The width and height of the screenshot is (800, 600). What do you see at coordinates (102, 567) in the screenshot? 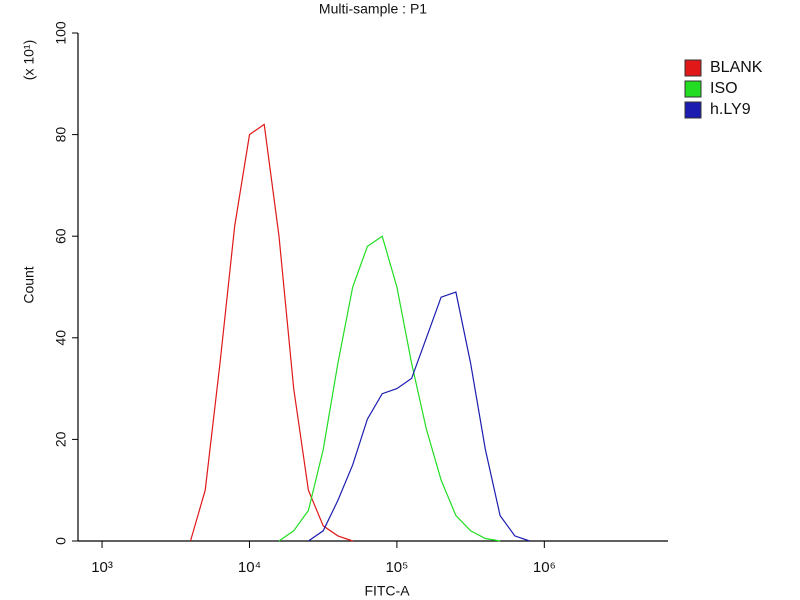
I see `x-tick-label: 10³` at bounding box center [102, 567].